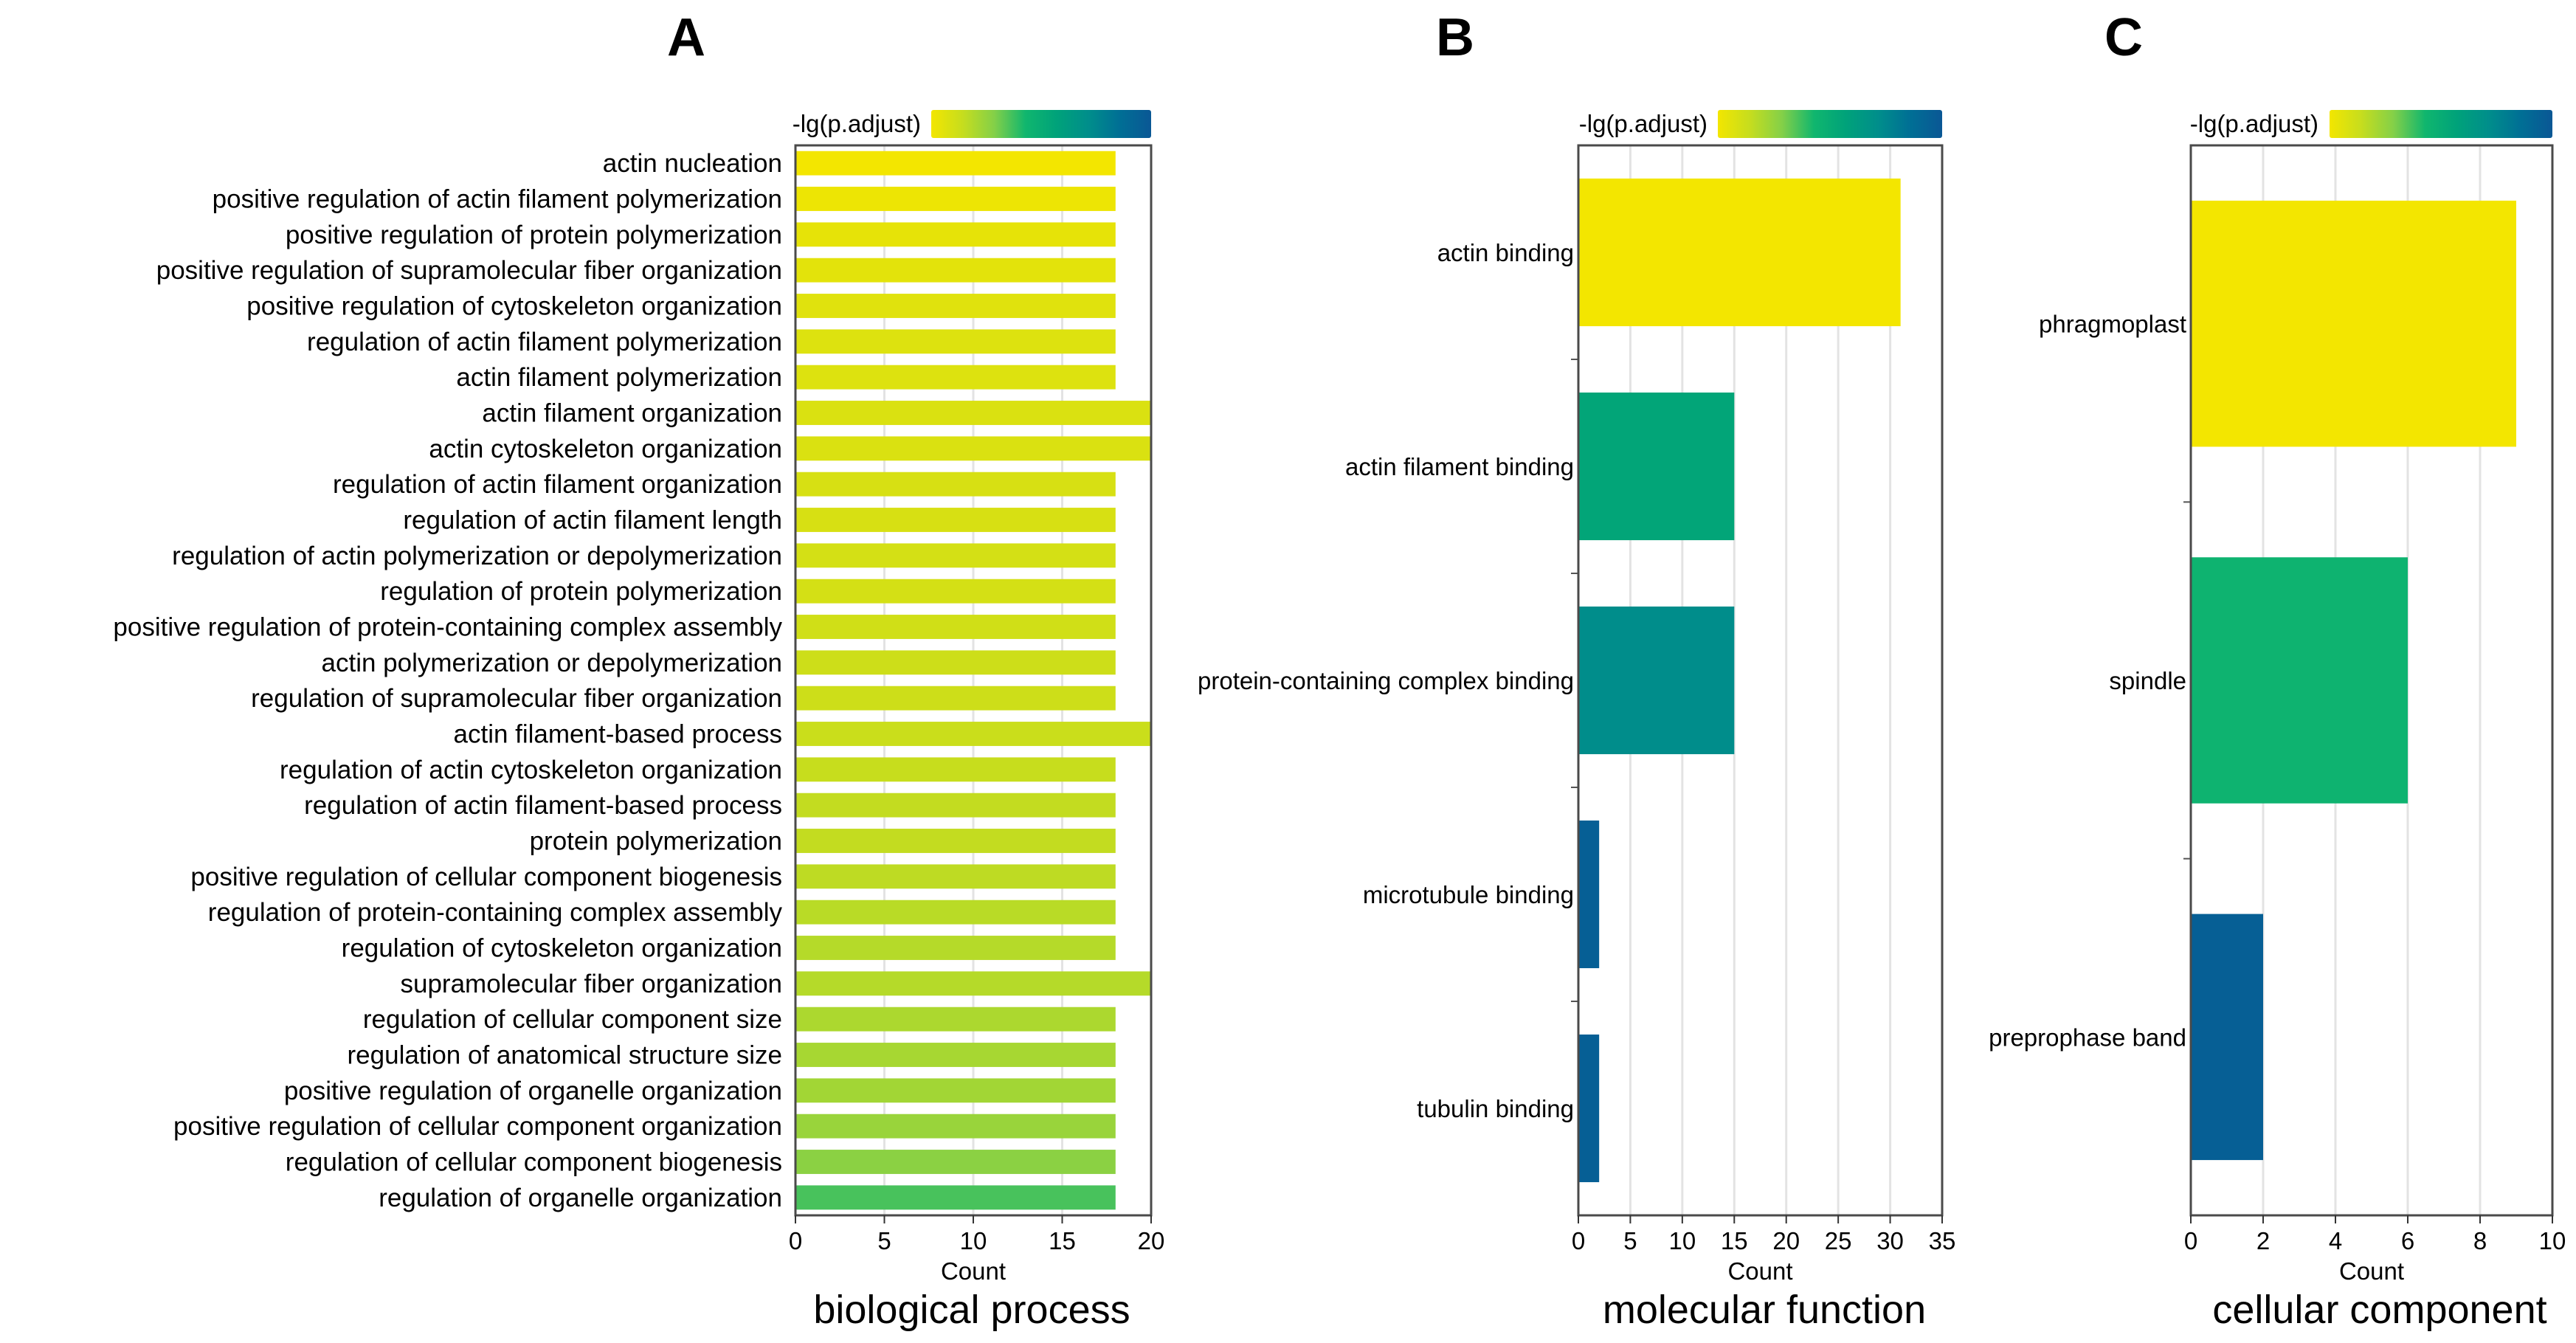 This screenshot has height=1343, width=2576. Describe the element at coordinates (955, 270) in the screenshot. I see `bar-positive-regulation-of-supramolecular-fiber-organization` at that location.